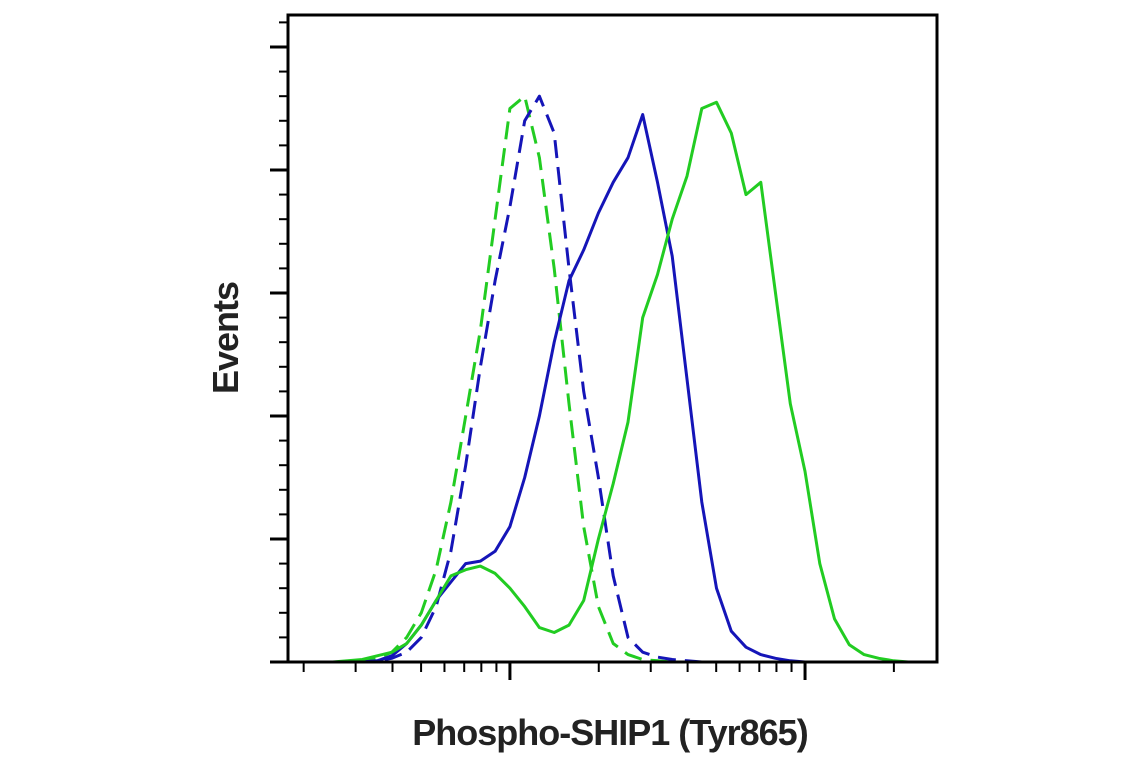  Describe the element at coordinates (609, 732) in the screenshot. I see `x-axis-title: Phospho-SHIP1 (Tyr865)` at that location.